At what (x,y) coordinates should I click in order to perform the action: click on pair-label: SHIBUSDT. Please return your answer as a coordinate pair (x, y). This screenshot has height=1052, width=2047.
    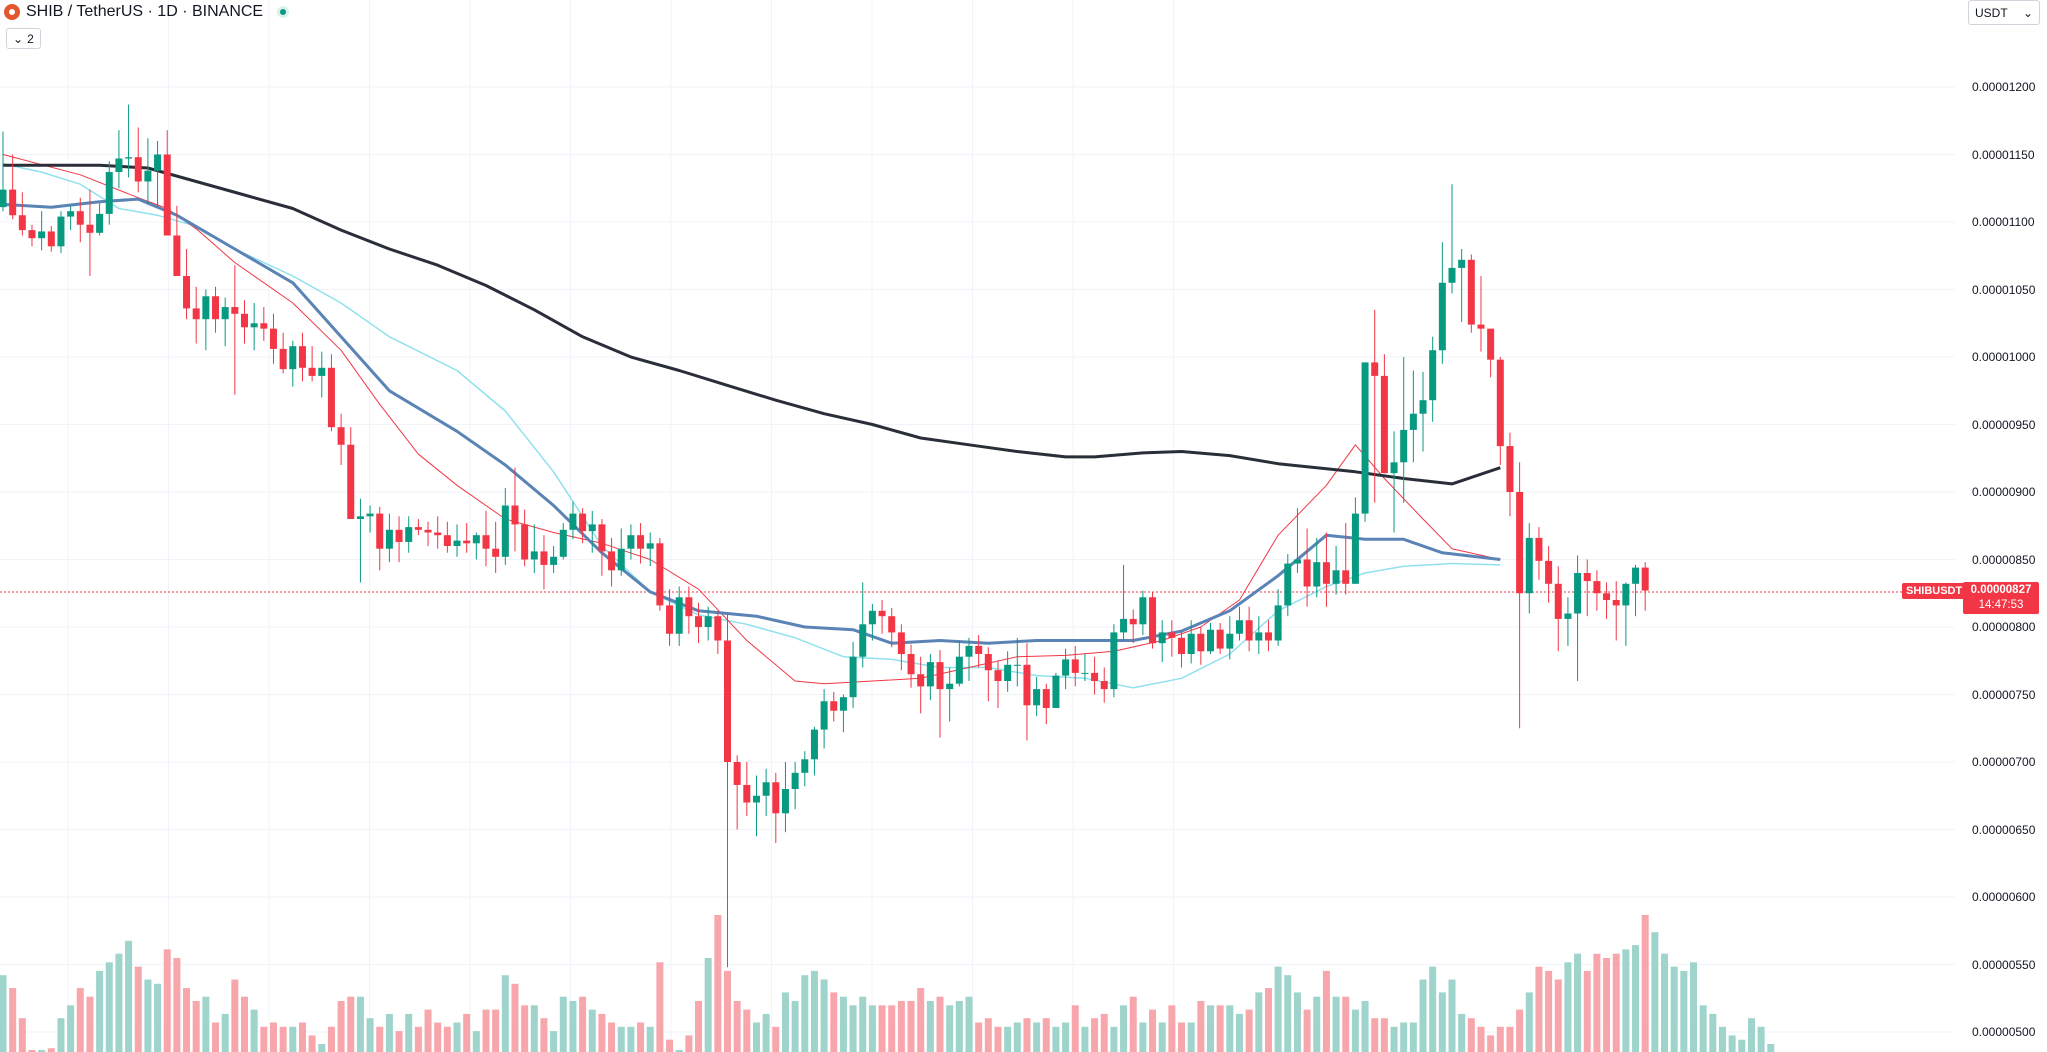
    Looking at the image, I should click on (1934, 591).